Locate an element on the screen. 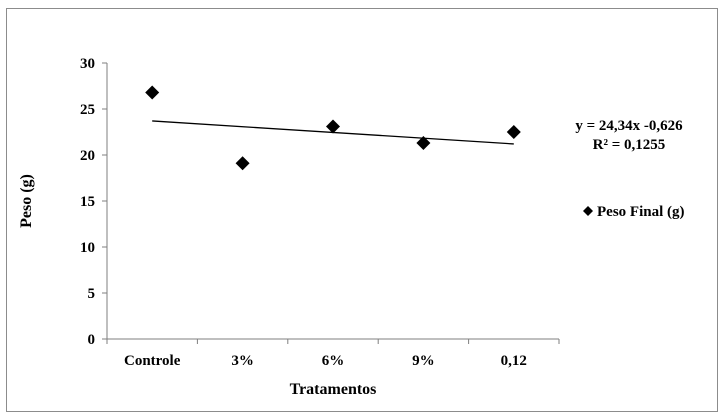 The image size is (726, 419). y-tick-label: 15 is located at coordinates (87, 202).